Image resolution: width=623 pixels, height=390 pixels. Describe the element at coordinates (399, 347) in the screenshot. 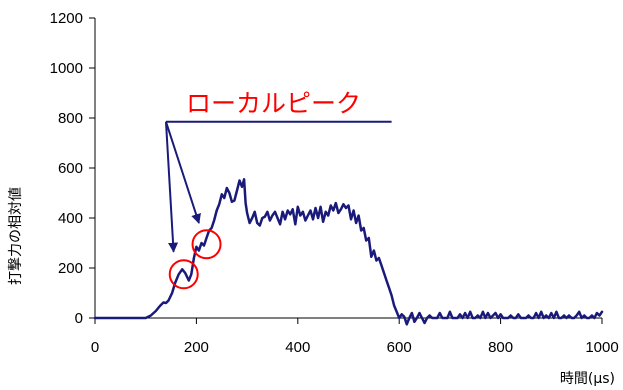

I see `x-tick-label: 600` at that location.